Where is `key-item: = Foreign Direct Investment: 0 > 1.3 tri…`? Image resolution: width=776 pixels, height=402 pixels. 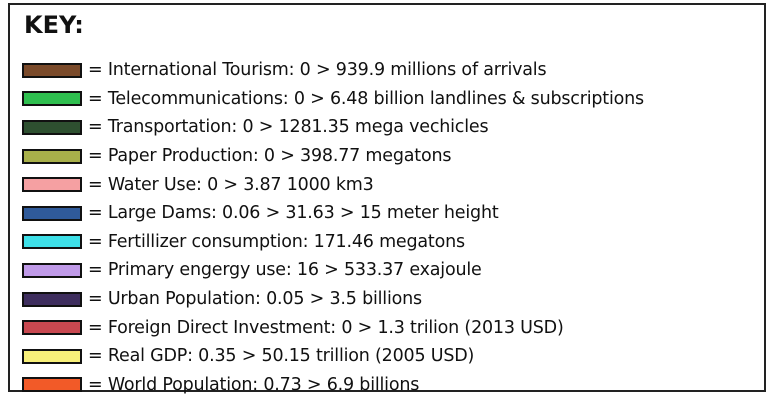
key-item: = Foreign Direct Investment: 0 > 1.3 tri… is located at coordinates (333, 327).